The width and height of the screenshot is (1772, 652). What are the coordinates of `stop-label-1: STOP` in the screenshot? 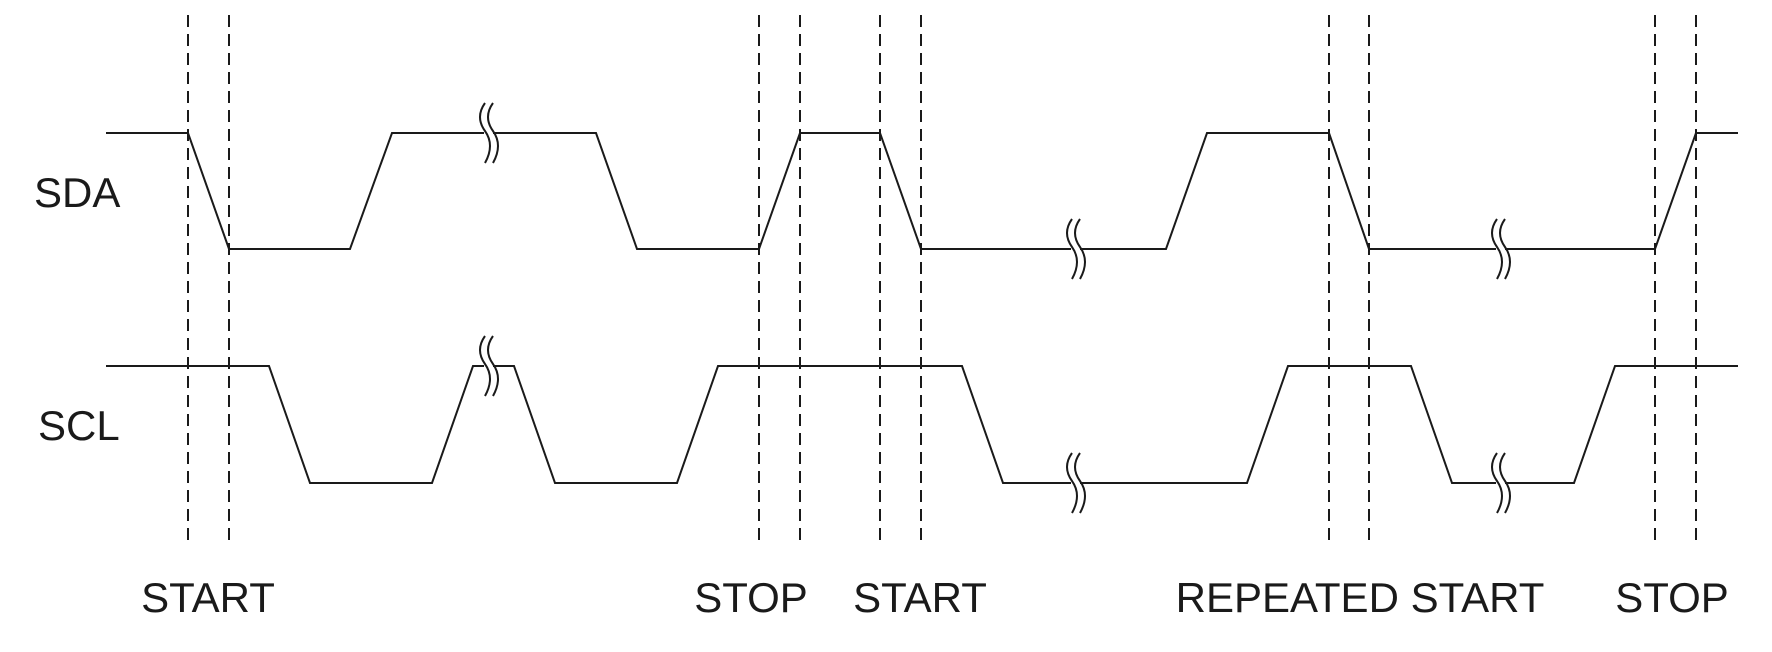 It's located at (751, 597).